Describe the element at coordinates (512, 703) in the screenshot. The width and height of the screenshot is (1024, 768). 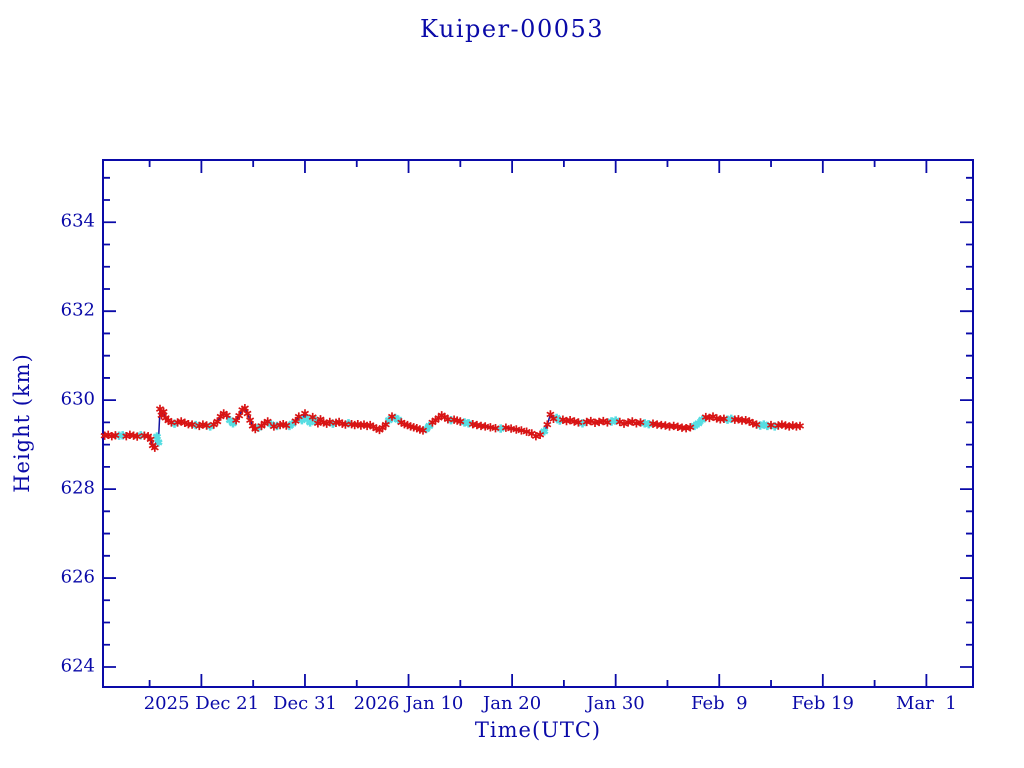
I see `x-tick-label: Jan 20` at that location.